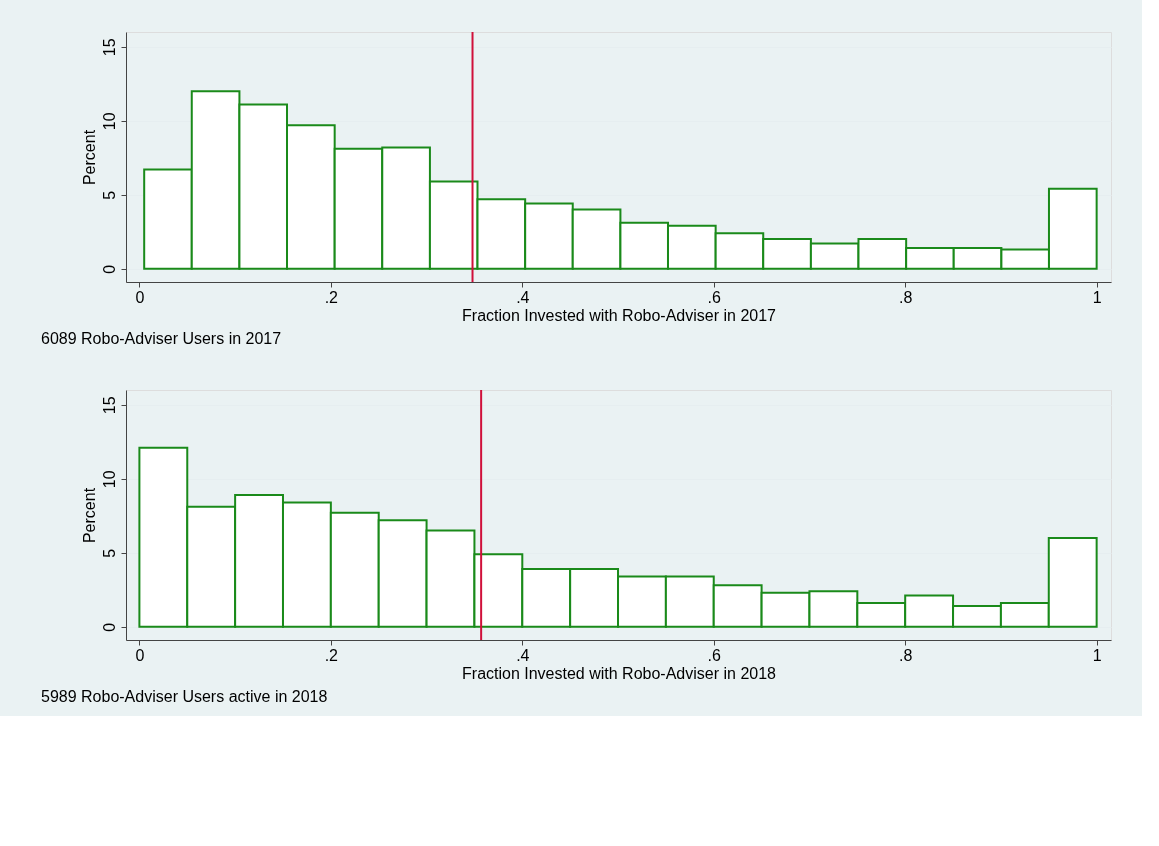  I want to click on x-axis-title: Fraction Invested with Robo-Adviser in 2018, so click(619, 673).